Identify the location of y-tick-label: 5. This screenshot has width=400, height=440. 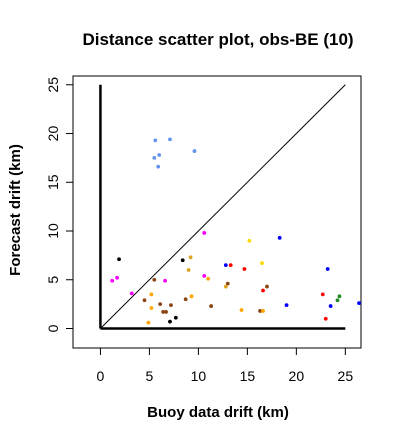
(53, 280).